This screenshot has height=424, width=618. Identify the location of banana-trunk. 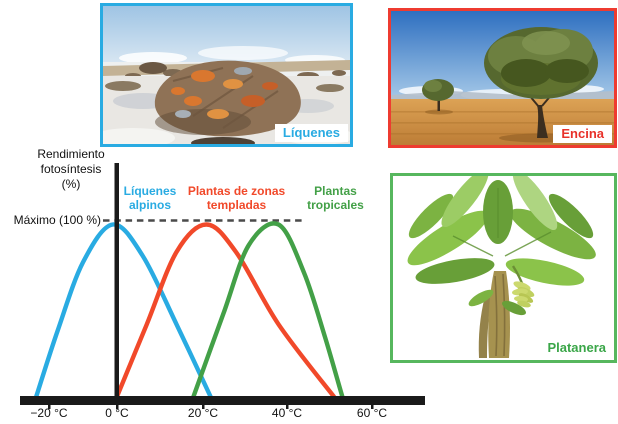
(497, 314).